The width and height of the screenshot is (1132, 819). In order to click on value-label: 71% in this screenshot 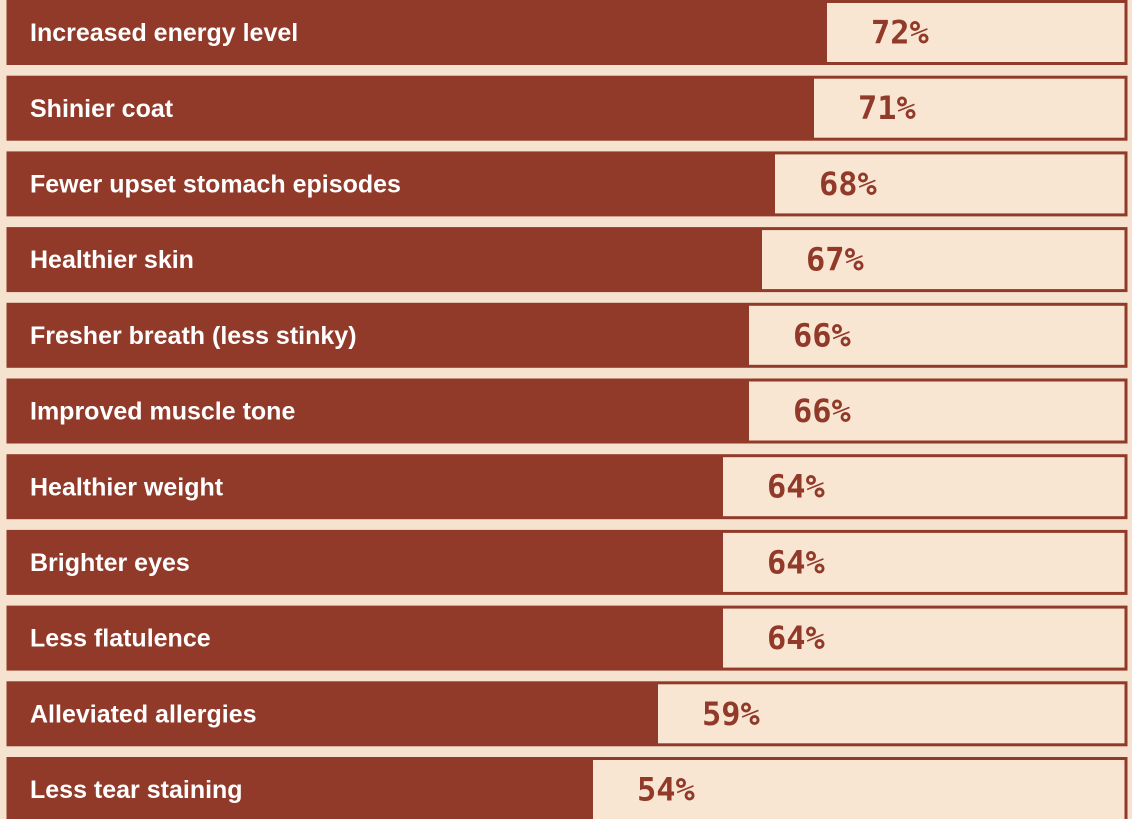, I will do `click(887, 108)`.